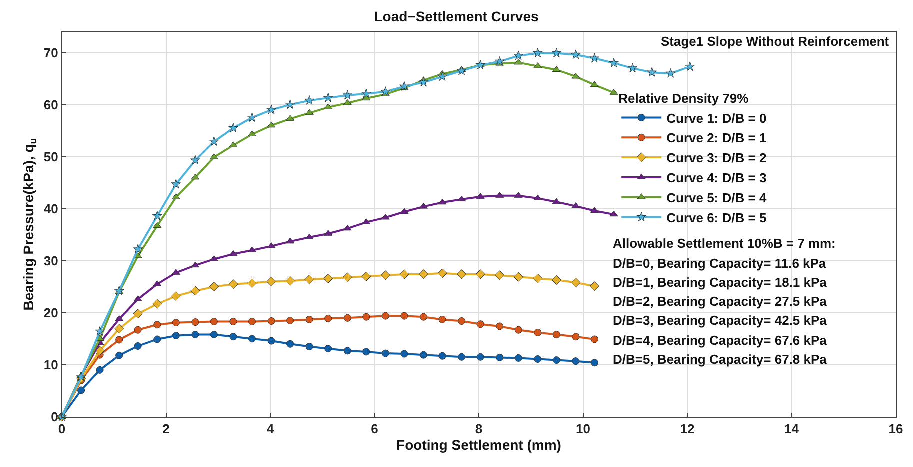 The height and width of the screenshot is (467, 913). Describe the element at coordinates (720, 263) in the screenshot. I see `annotation: D/B=0, Bearing Capacity= 11.6 kPa` at that location.